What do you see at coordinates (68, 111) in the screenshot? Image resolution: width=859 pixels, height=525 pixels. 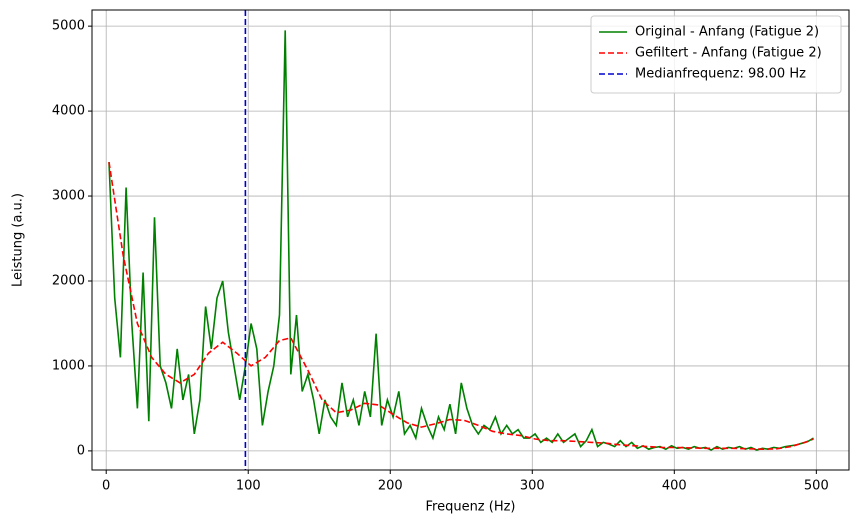 I see `y-tick-label: 4000` at bounding box center [68, 111].